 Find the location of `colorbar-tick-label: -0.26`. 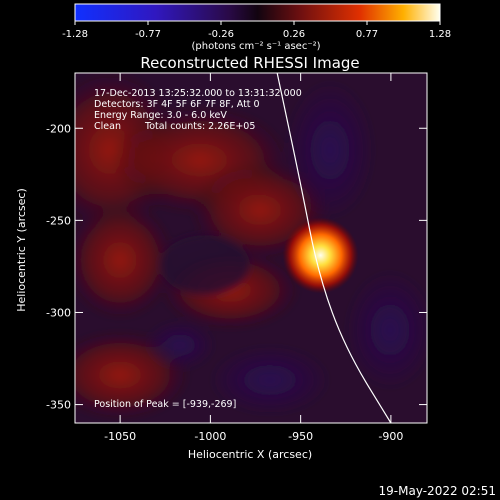

colorbar-tick-label: -0.26 is located at coordinates (221, 34).